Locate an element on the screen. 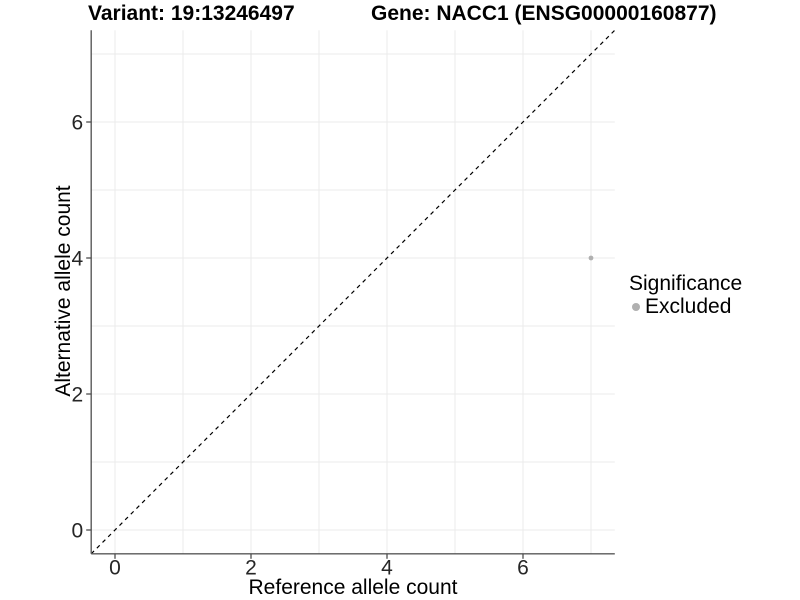  y-tick-label: 0 is located at coordinates (78, 531).